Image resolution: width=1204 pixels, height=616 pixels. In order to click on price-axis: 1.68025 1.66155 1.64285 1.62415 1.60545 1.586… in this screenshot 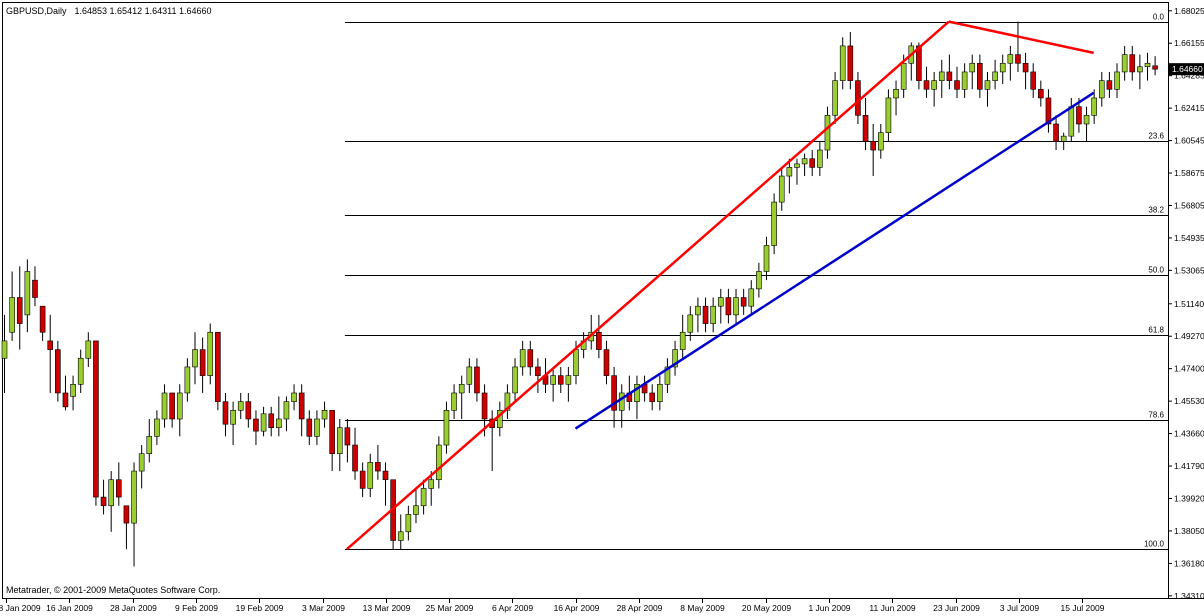, I will do `click(1186, 303)`.